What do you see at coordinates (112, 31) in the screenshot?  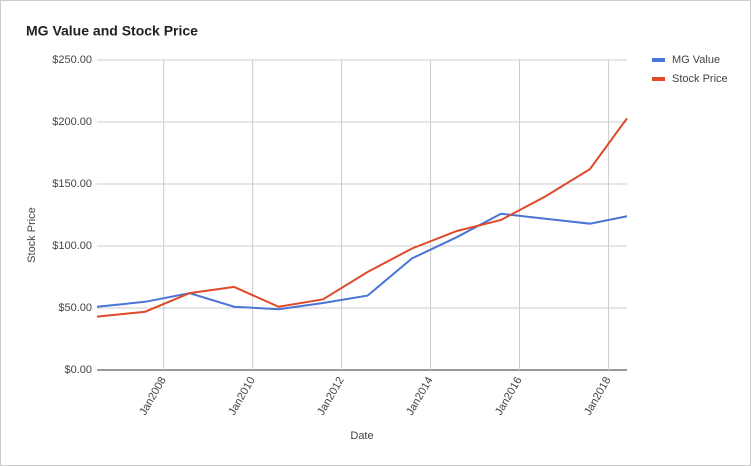 I see `chart-title: MG Value and Stock Price` at bounding box center [112, 31].